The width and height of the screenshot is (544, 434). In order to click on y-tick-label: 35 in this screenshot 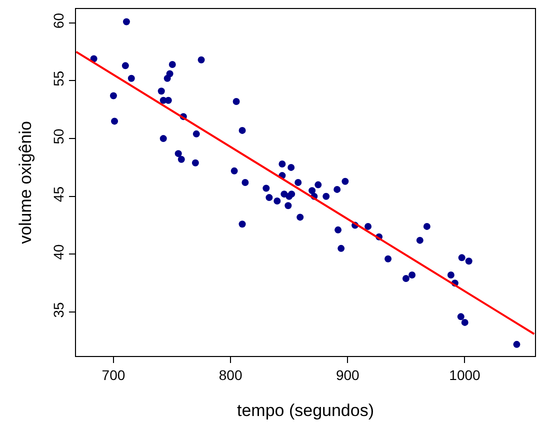, I will do `click(58, 310)`.